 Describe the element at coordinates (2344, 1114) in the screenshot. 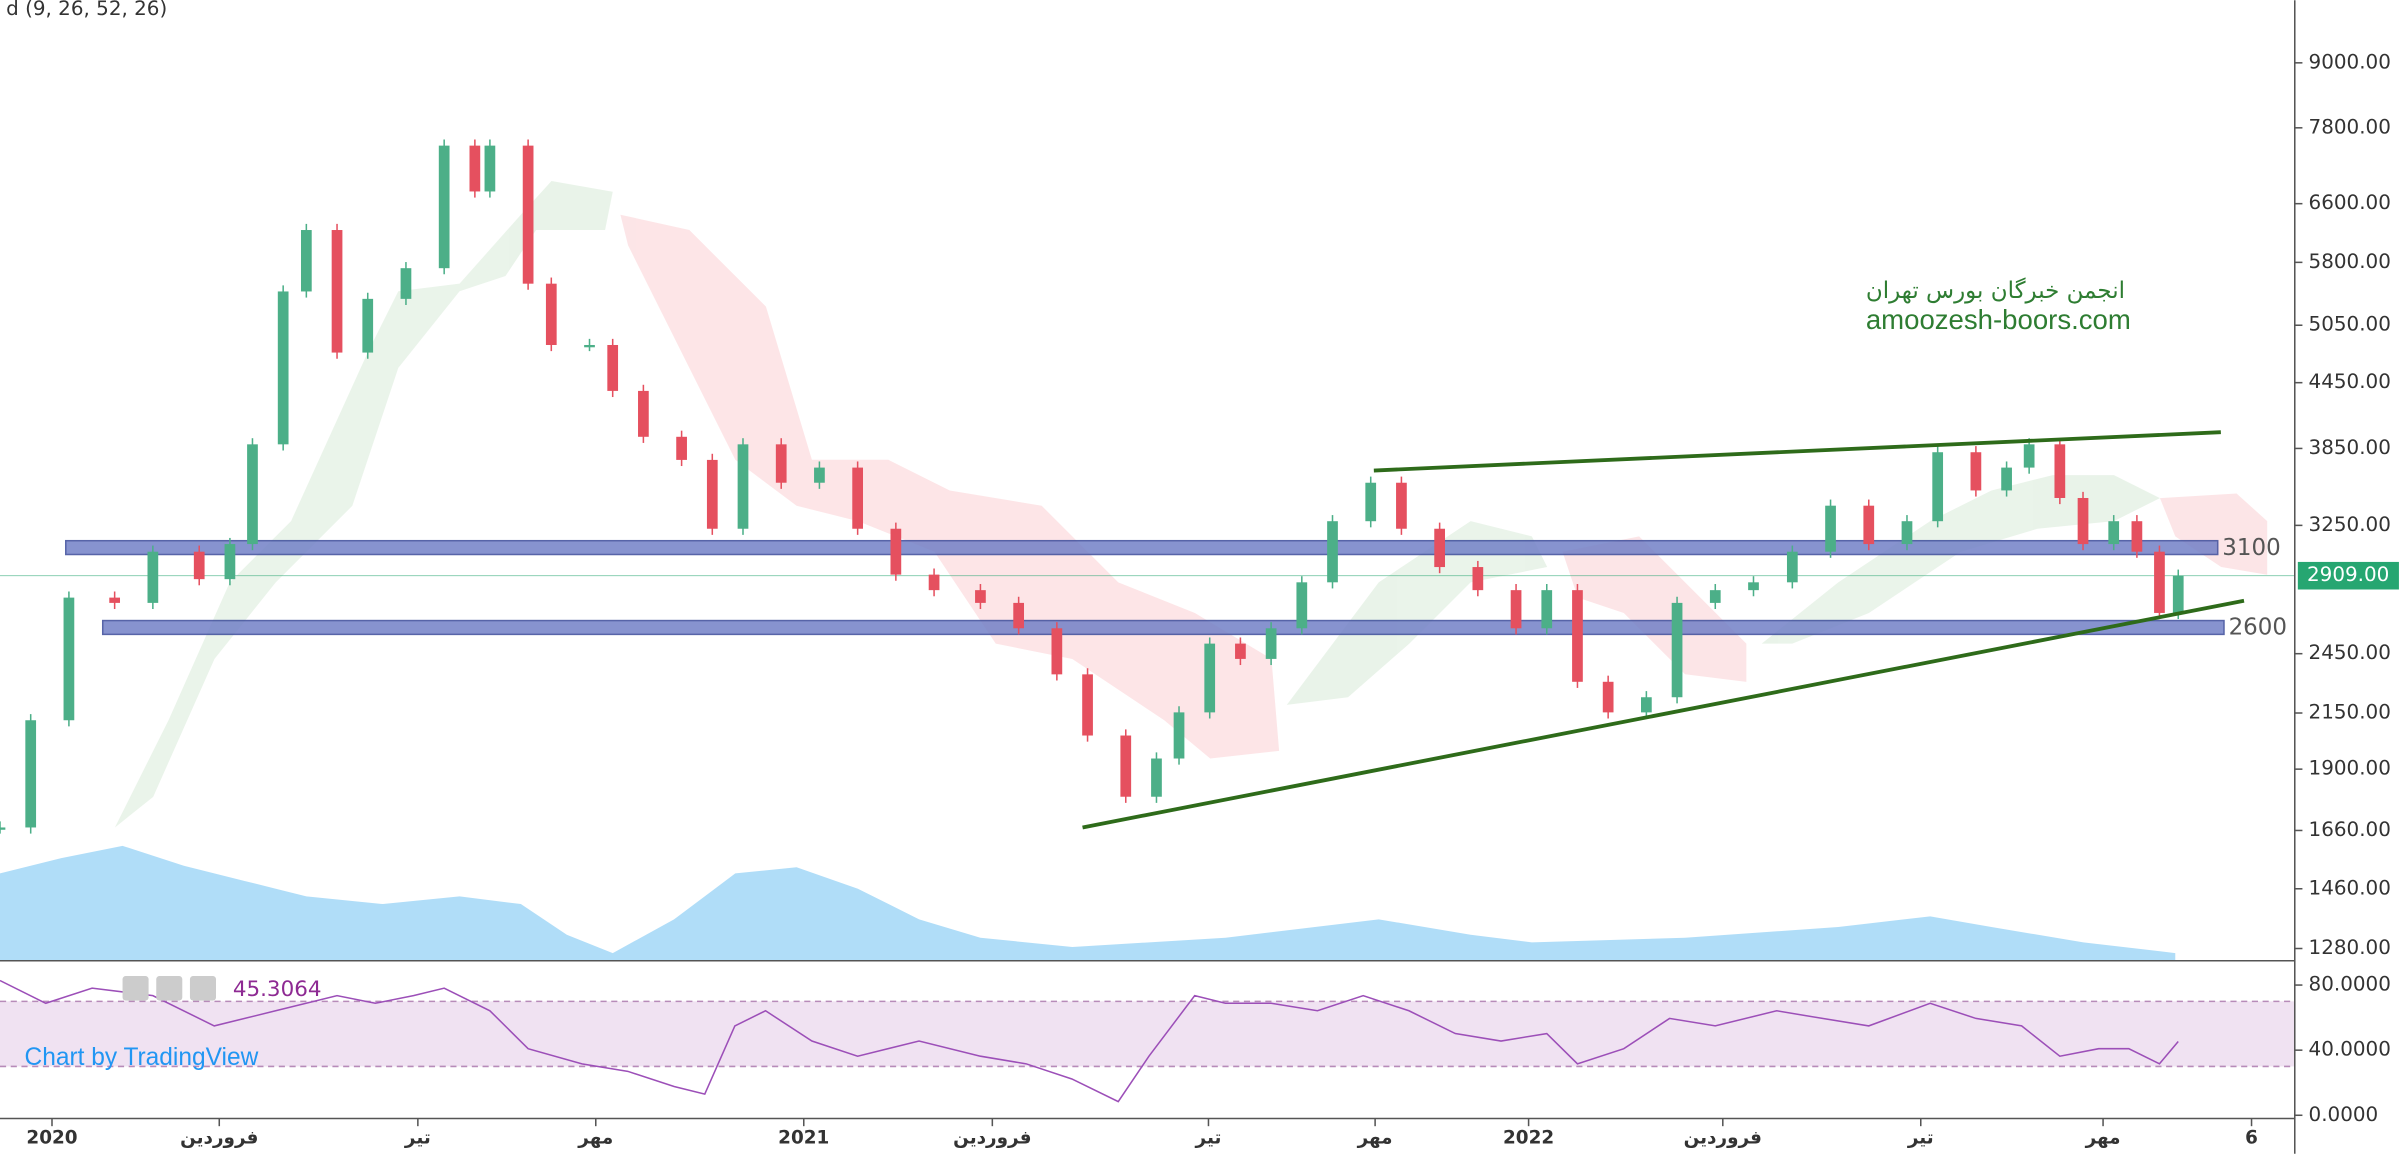

I see `y-tick-label: 0.0000` at that location.